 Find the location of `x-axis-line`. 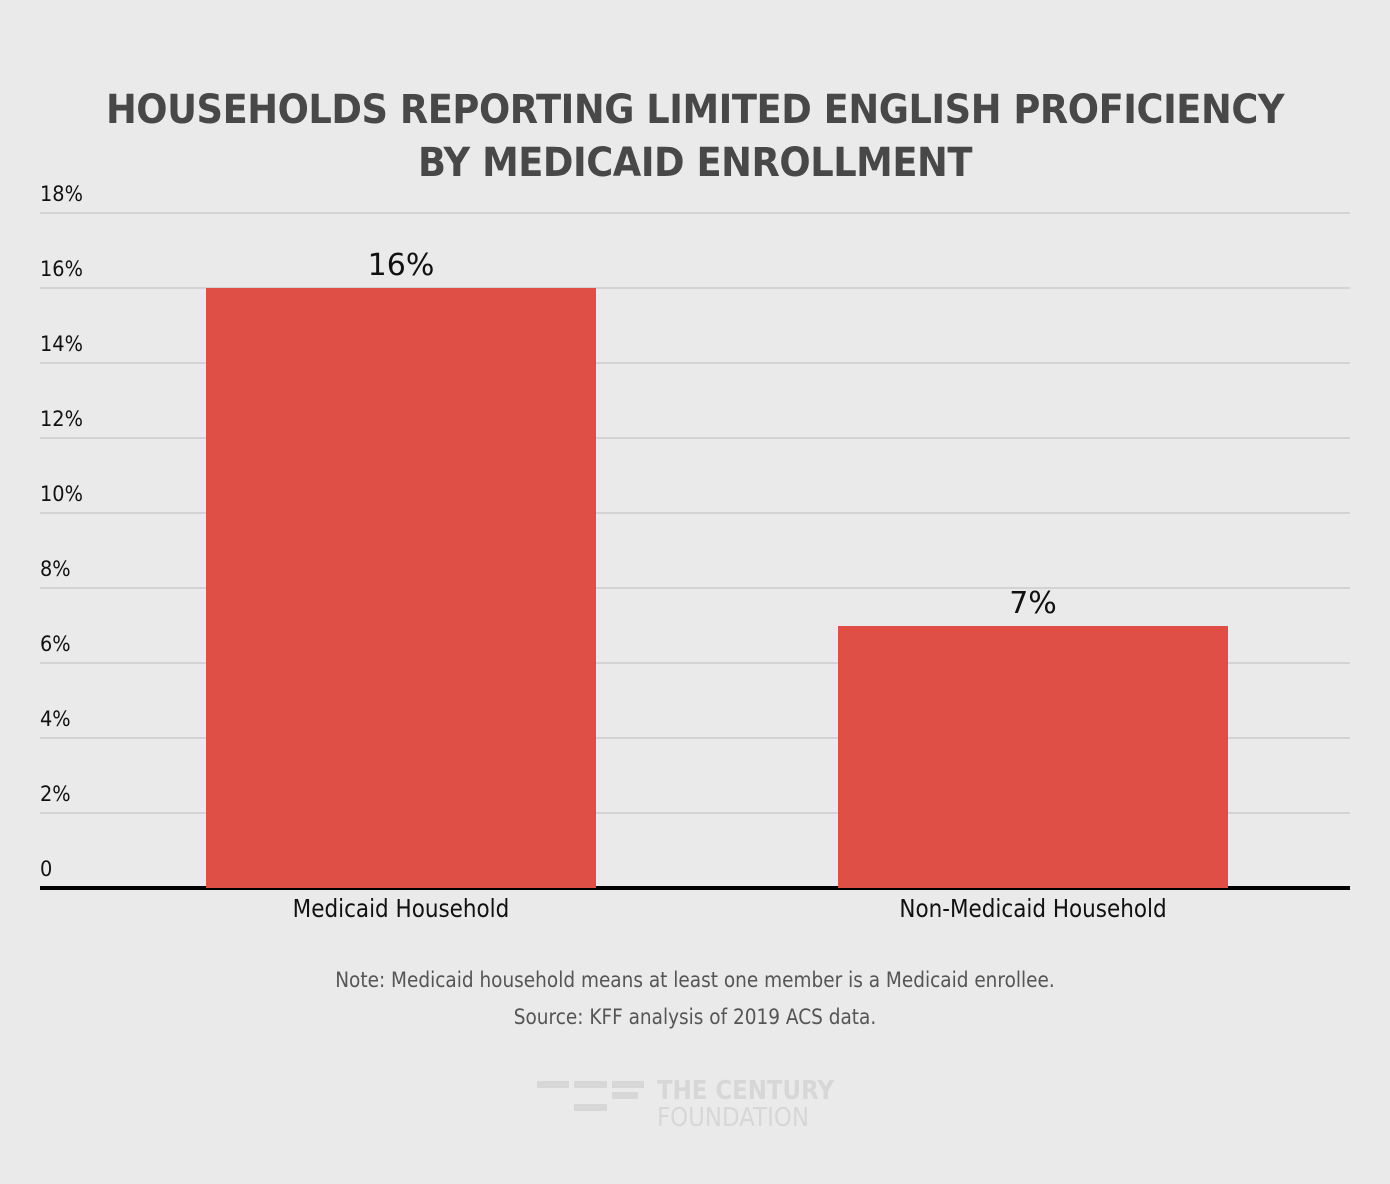

x-axis-line is located at coordinates (695, 888).